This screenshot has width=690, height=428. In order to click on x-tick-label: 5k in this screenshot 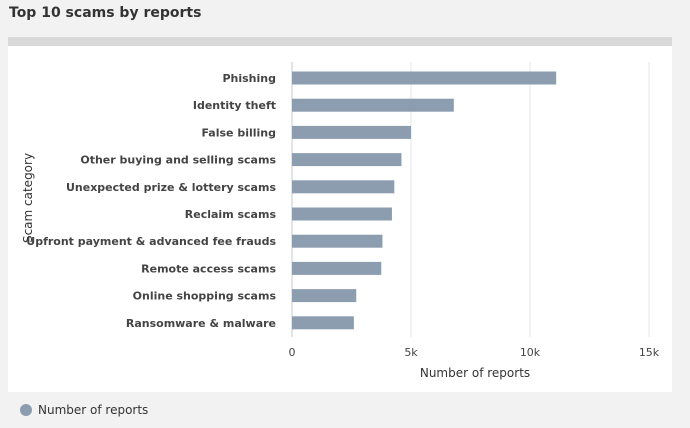, I will do `click(411, 352)`.